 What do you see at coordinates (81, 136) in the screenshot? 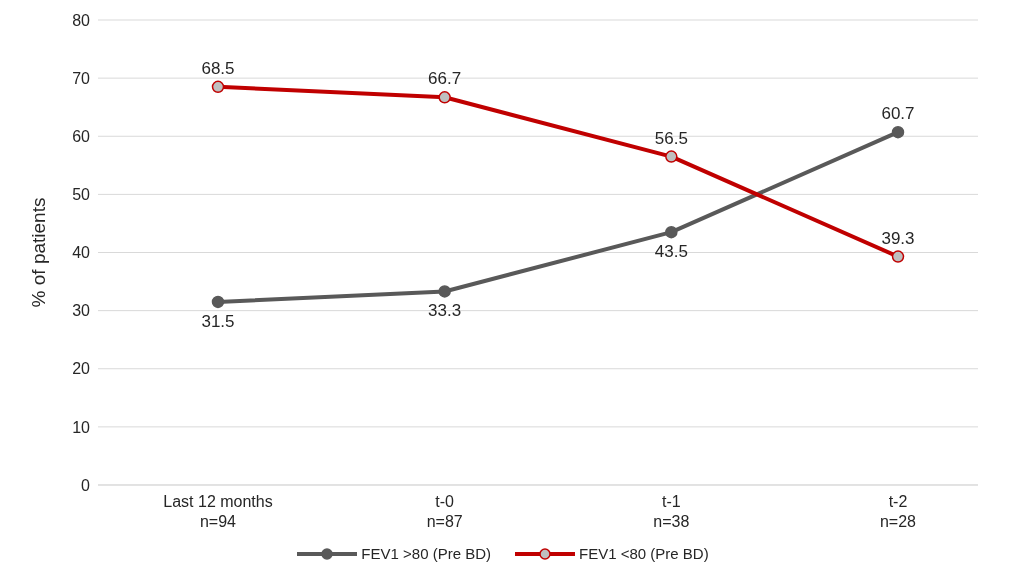
I see `y-tick-label: 60` at bounding box center [81, 136].